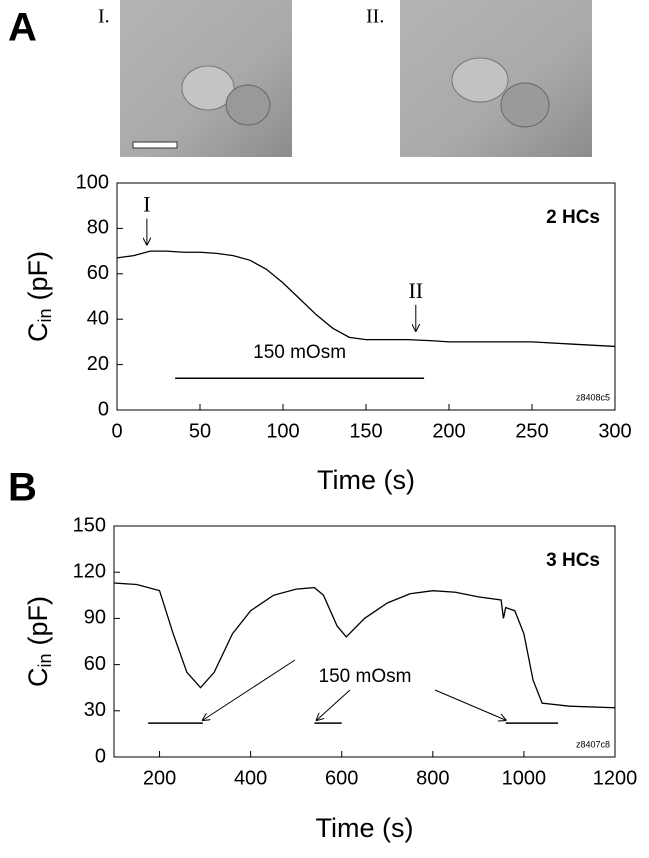 This screenshot has width=649, height=858. Describe the element at coordinates (593, 397) in the screenshot. I see `file-label: z8408c5` at that location.